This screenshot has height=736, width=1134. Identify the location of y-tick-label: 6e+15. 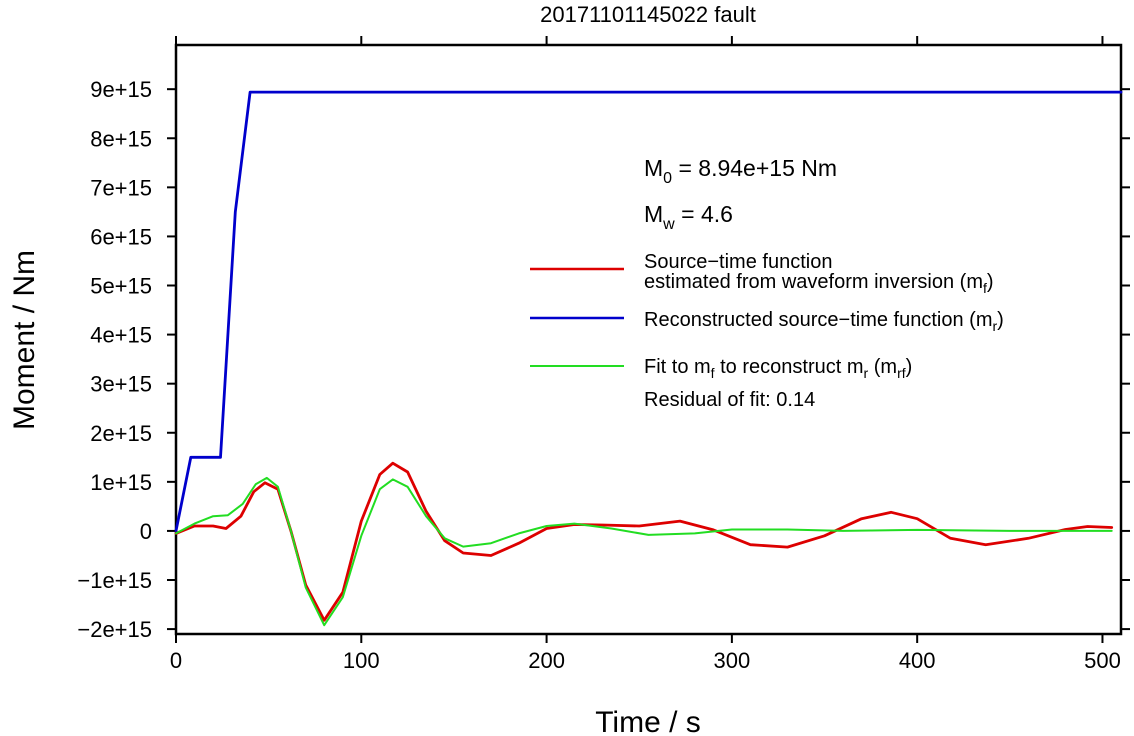
(121, 236).